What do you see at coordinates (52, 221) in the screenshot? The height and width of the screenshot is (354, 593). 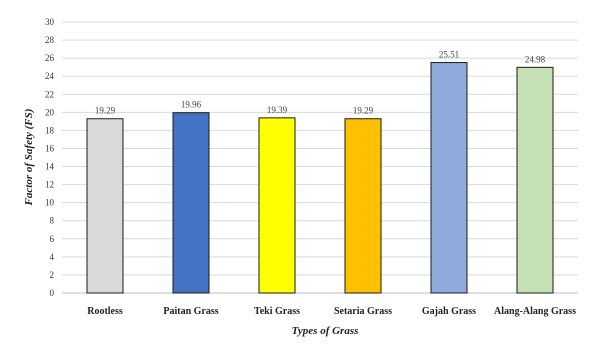 I see `y-tick-label: 8` at bounding box center [52, 221].